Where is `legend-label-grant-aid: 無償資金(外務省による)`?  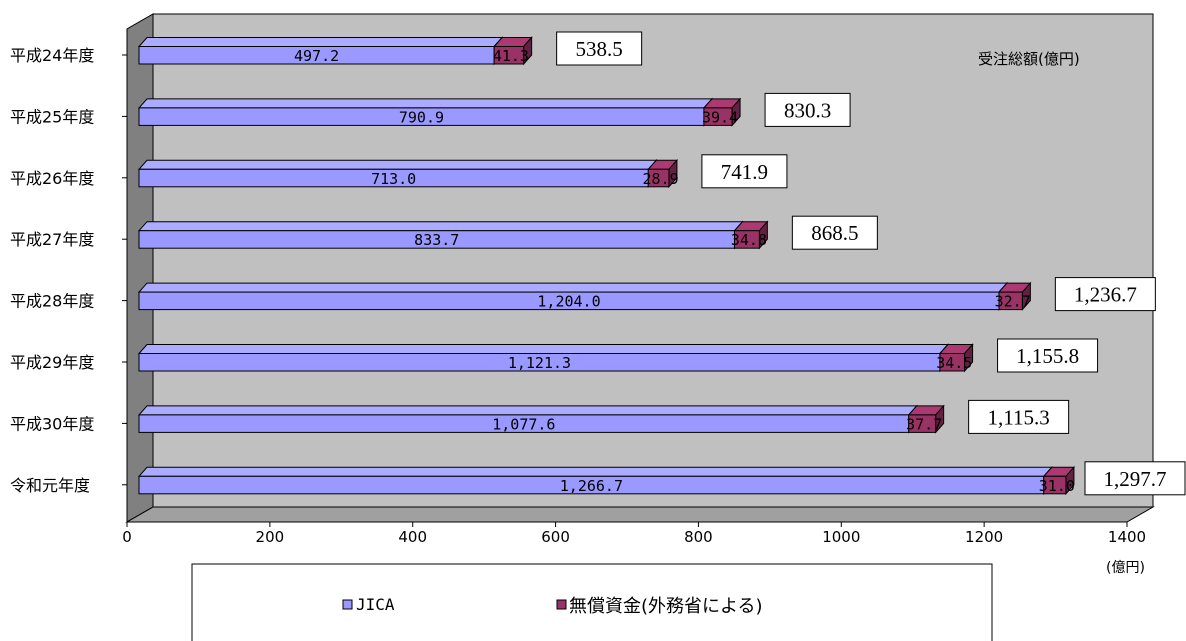 legend-label-grant-aid: 無償資金(外務省による) is located at coordinates (666, 606).